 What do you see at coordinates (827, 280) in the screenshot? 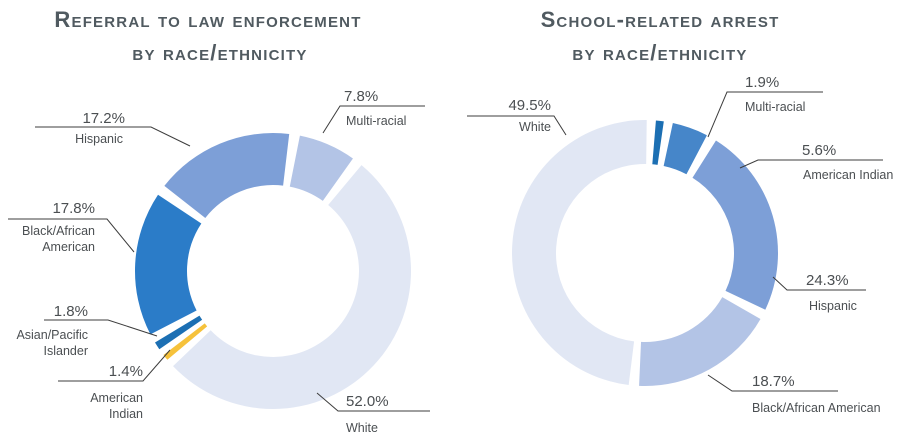
I see `pct-hispanic-2: 24.3%` at bounding box center [827, 280].